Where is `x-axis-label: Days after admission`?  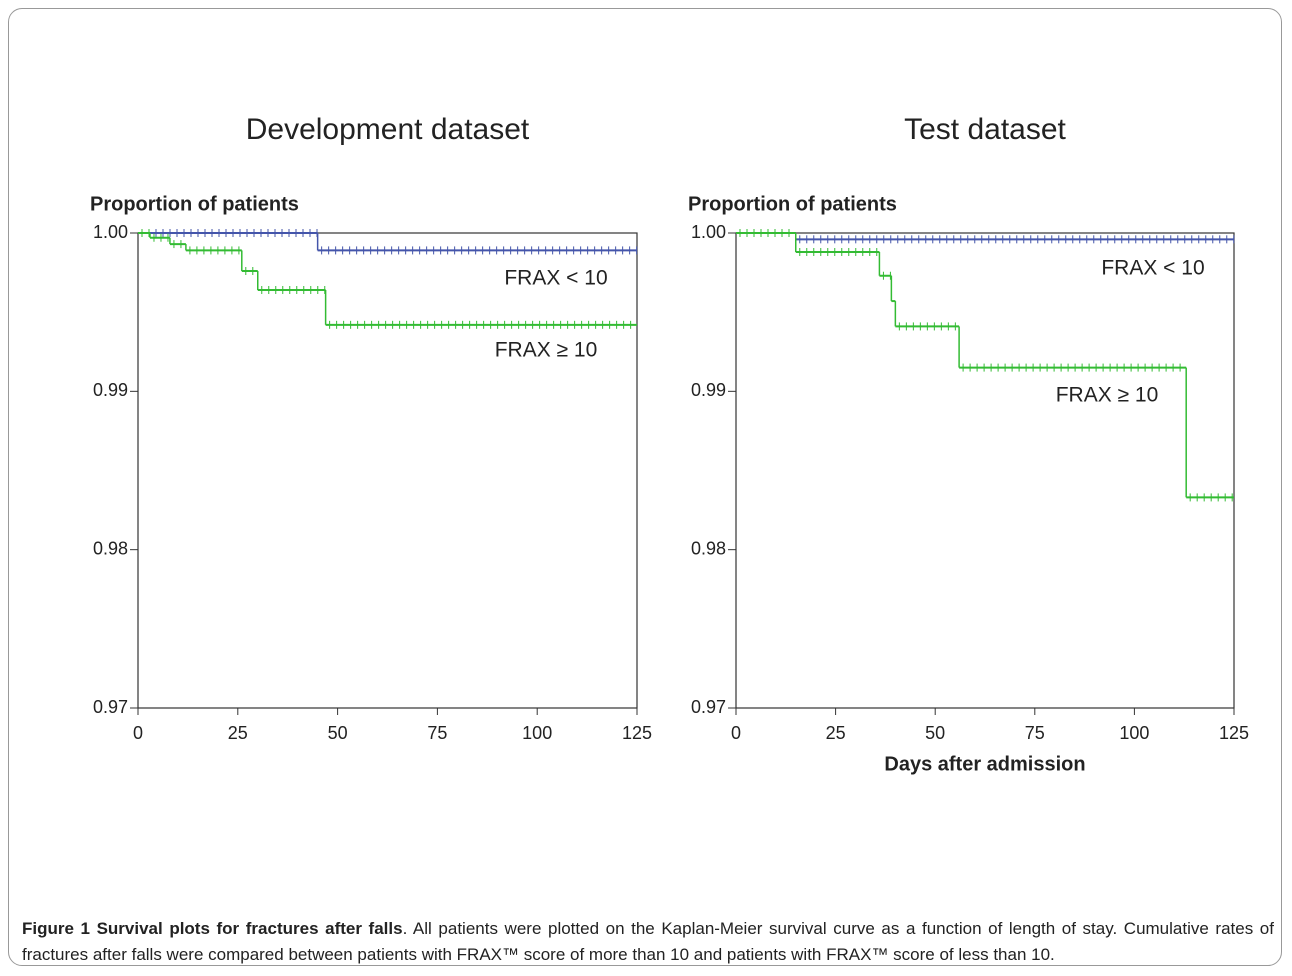
x-axis-label: Days after admission is located at coordinates (984, 764).